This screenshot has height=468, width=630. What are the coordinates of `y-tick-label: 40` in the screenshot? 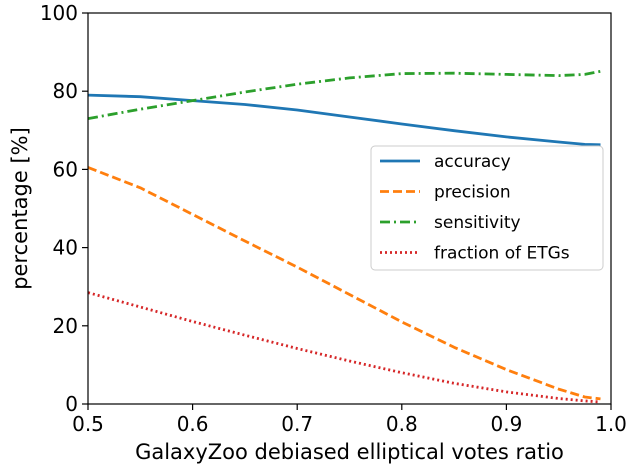 It's located at (65, 248).